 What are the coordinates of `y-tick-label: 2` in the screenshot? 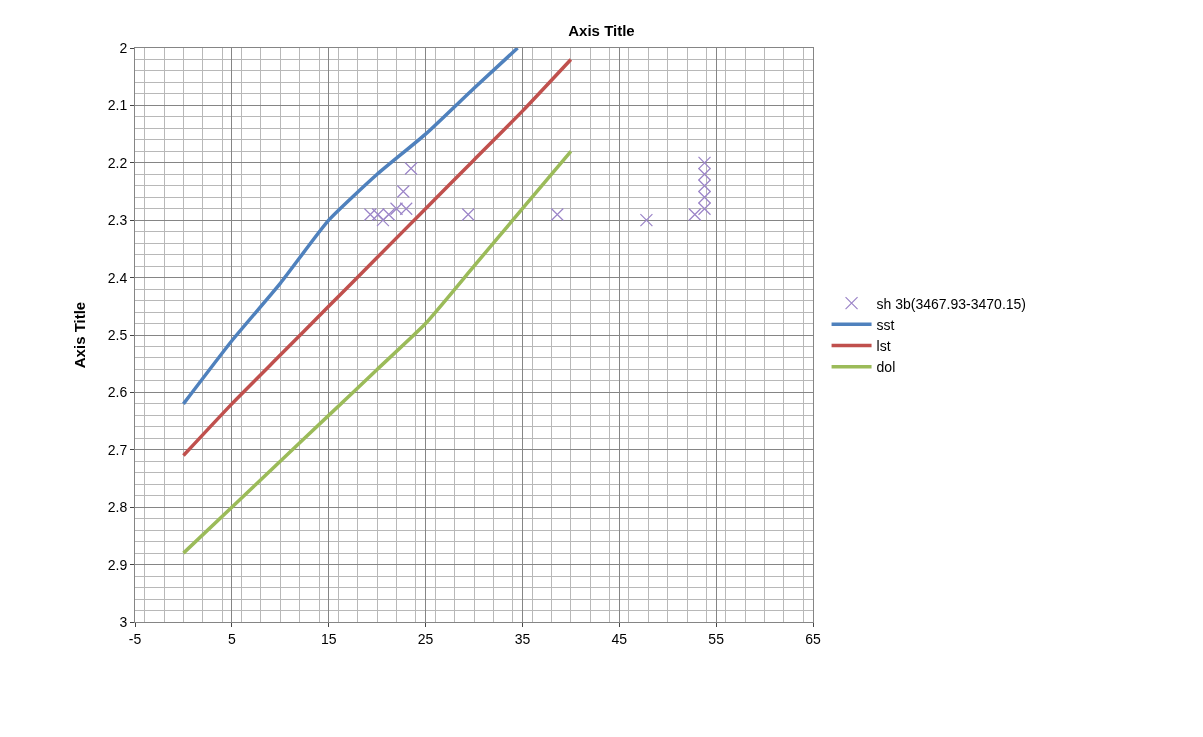 It's located at (123, 47).